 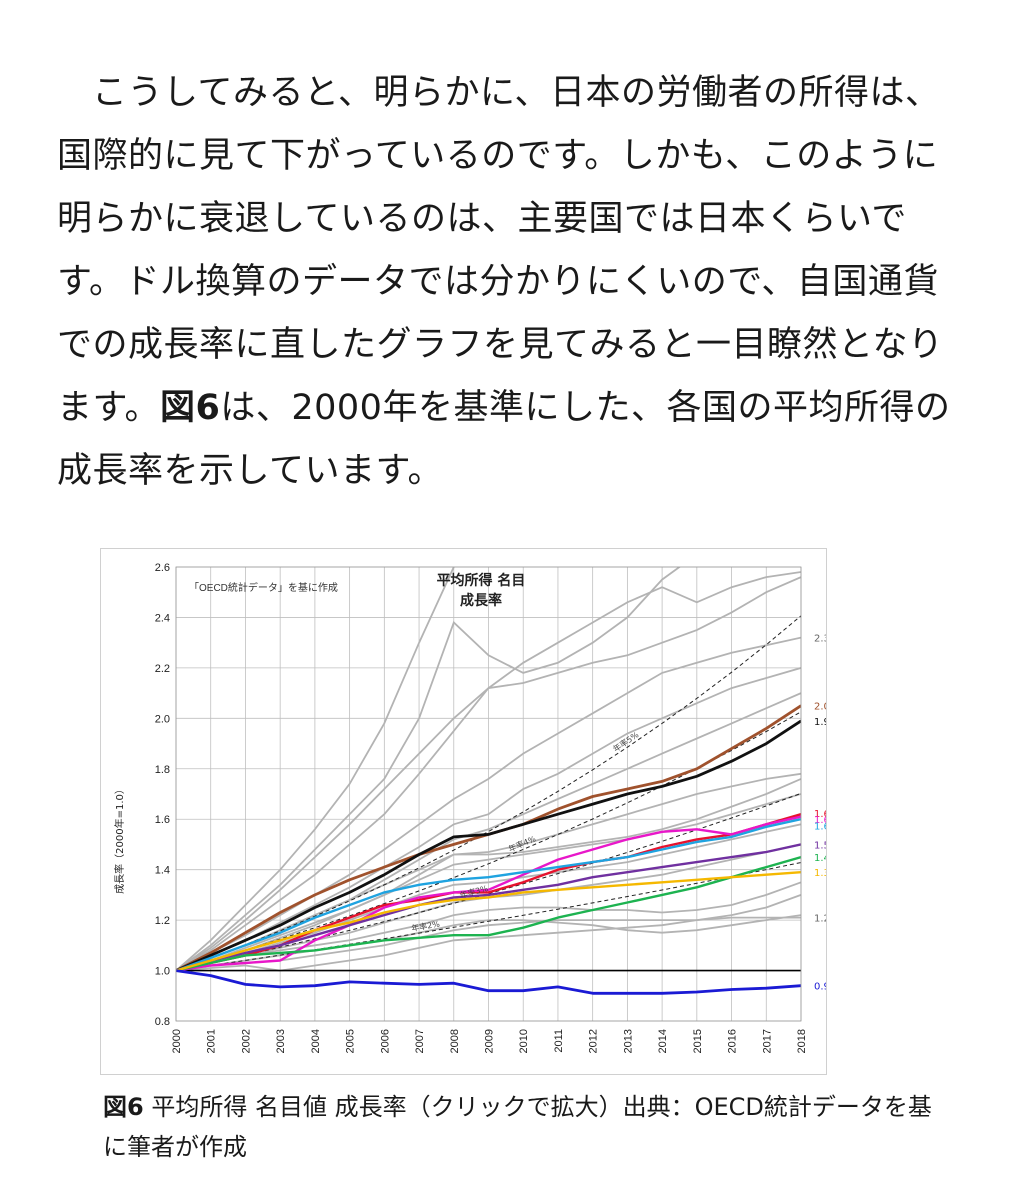 I want to click on reference-rate-line, so click(x=488, y=917).